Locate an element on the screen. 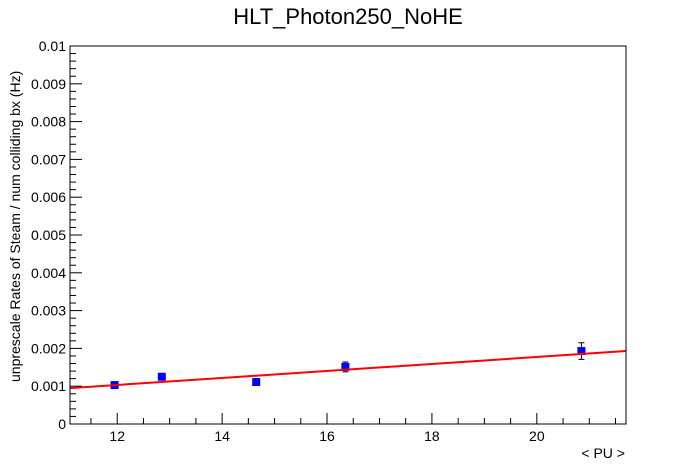  y-tick-label: 0.004 is located at coordinates (48, 273).